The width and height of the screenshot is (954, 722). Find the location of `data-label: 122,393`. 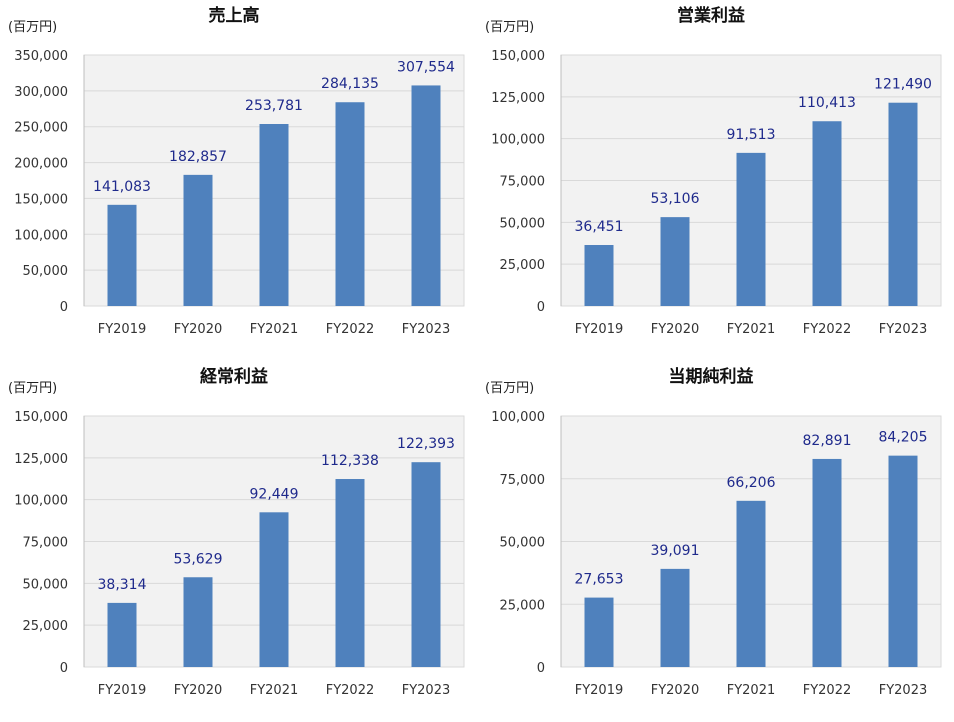

data-label: 122,393 is located at coordinates (426, 444).